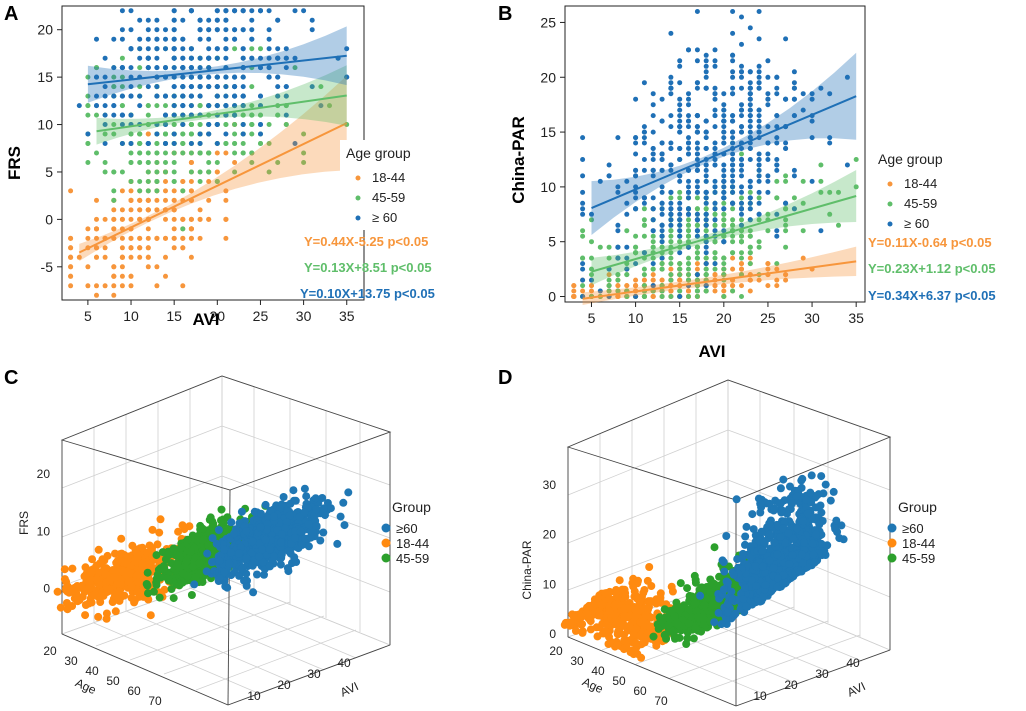 The width and height of the screenshot is (1026, 711). Describe the element at coordinates (378, 153) in the screenshot. I see `legend-title-a: Age group` at that location.